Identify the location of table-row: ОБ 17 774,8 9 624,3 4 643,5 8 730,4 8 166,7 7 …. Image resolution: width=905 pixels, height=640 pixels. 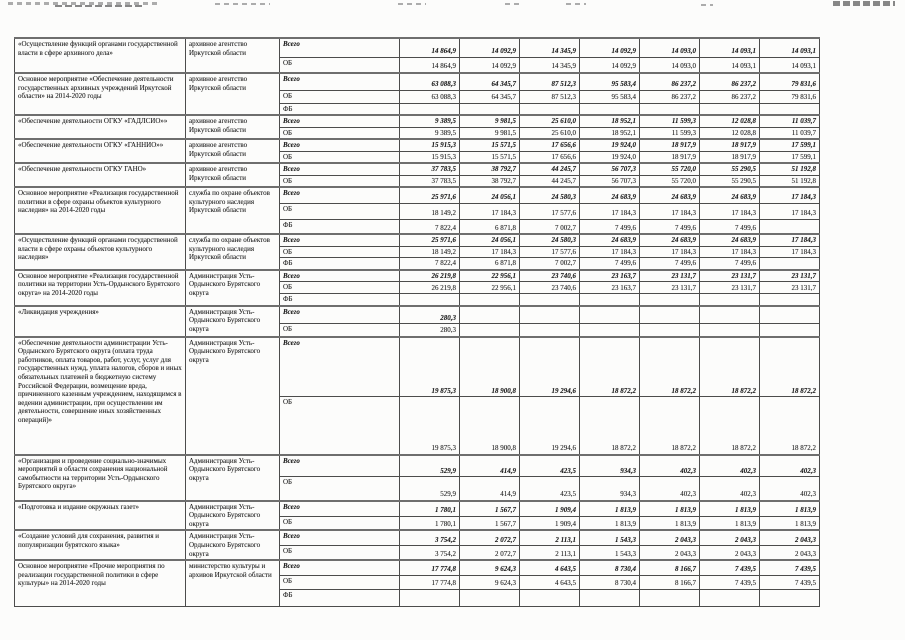
(417, 582).